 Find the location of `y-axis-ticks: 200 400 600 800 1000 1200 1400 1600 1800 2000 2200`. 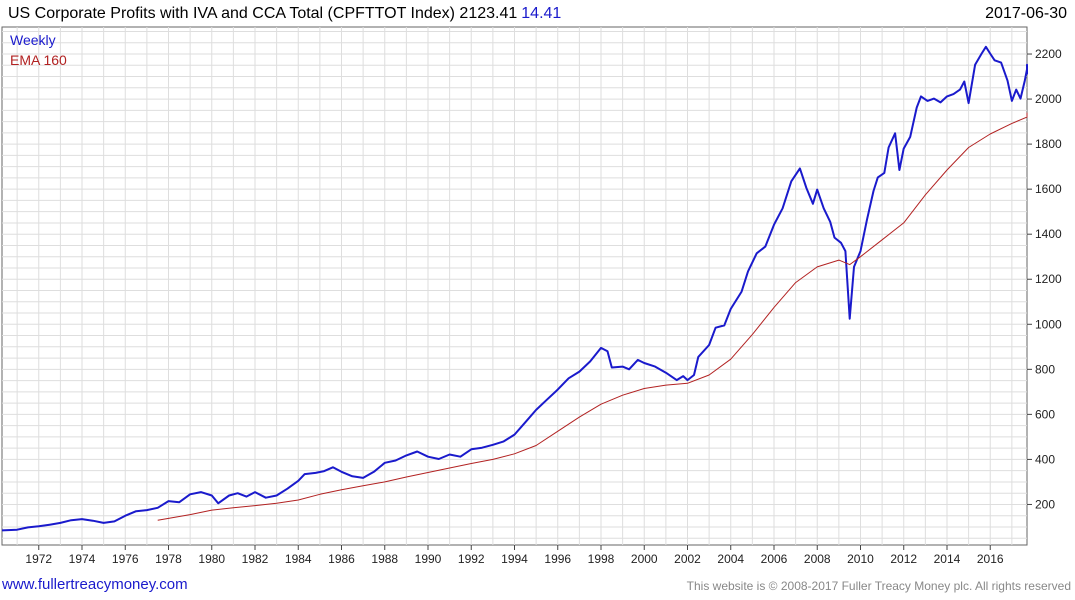

y-axis-ticks: 200 400 600 800 1000 1200 1400 1600 1800 2000 2200 is located at coordinates (1044, 279).